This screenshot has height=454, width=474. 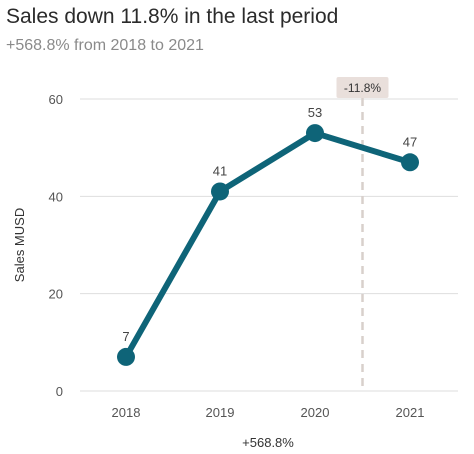 I want to click on data-label: 53, so click(x=315, y=112).